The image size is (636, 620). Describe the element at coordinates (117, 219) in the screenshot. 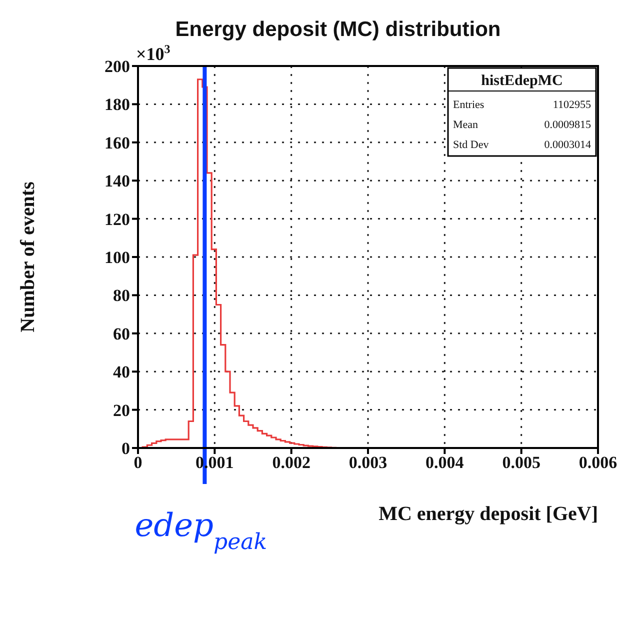

I see `y-tick-label: 120` at that location.